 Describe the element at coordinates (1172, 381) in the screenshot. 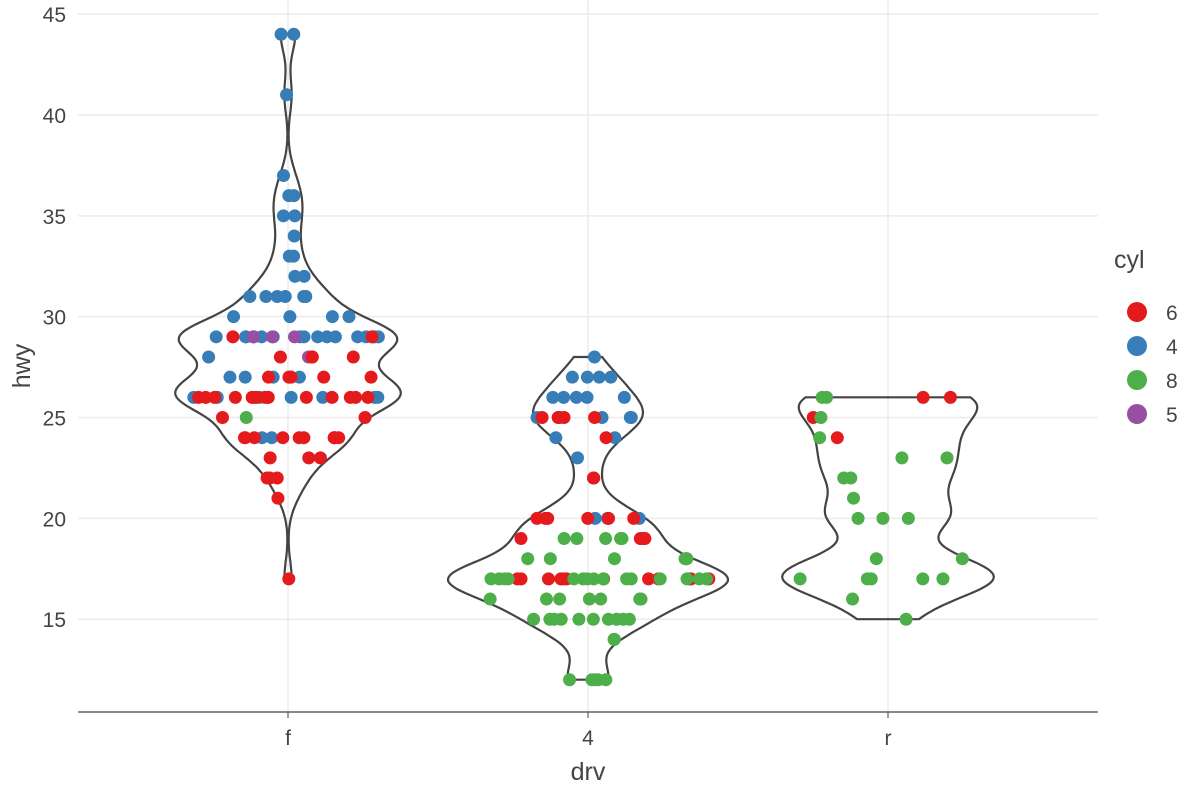

I see `legend-label: 8` at that location.